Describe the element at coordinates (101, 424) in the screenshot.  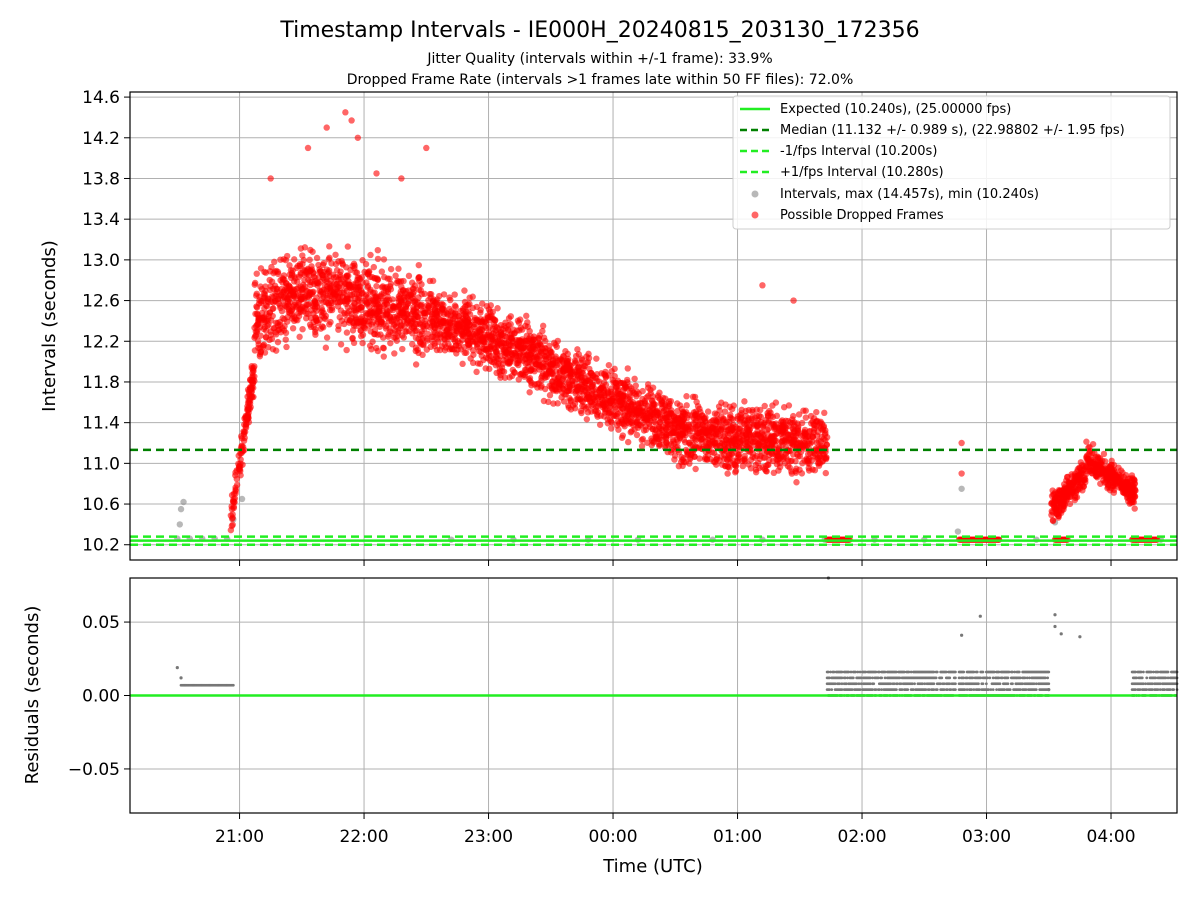
I see `intervals-y-tick-label: 11.4` at that location.